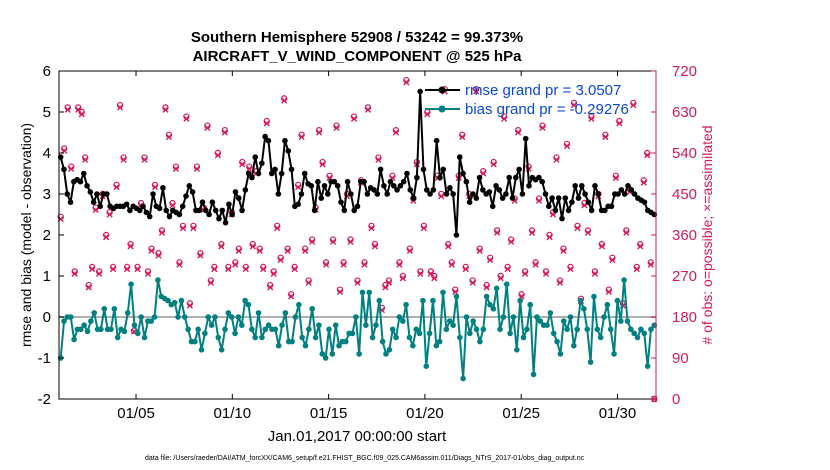 The width and height of the screenshot is (830, 470). Describe the element at coordinates (521, 413) in the screenshot. I see `x-tick-label: 01/25` at that location.